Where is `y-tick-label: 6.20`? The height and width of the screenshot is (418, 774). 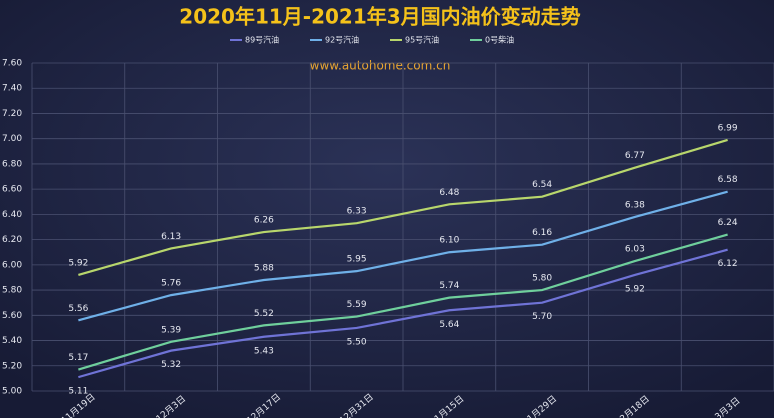 y-tick-label: 6.20 is located at coordinates (12, 240).